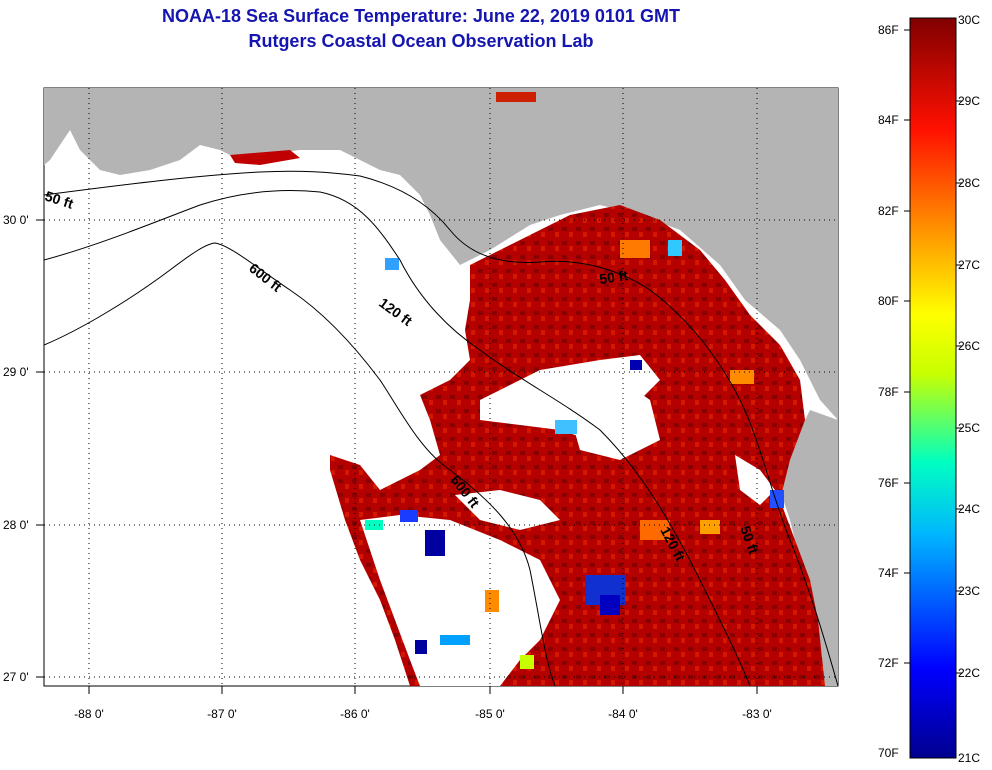  I want to click on inland-sst-patch, so click(516, 97).